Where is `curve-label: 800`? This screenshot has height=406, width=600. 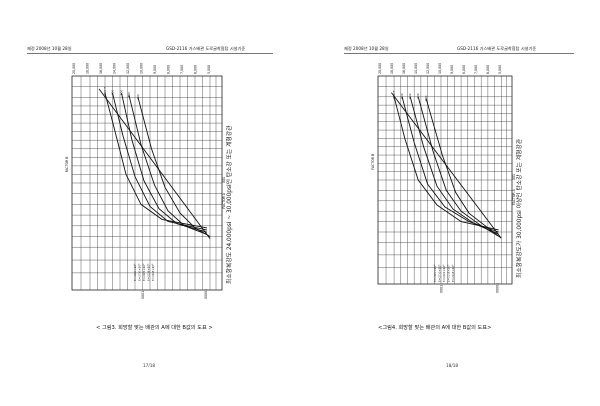 curve-label: 800 is located at coordinates (426, 98).